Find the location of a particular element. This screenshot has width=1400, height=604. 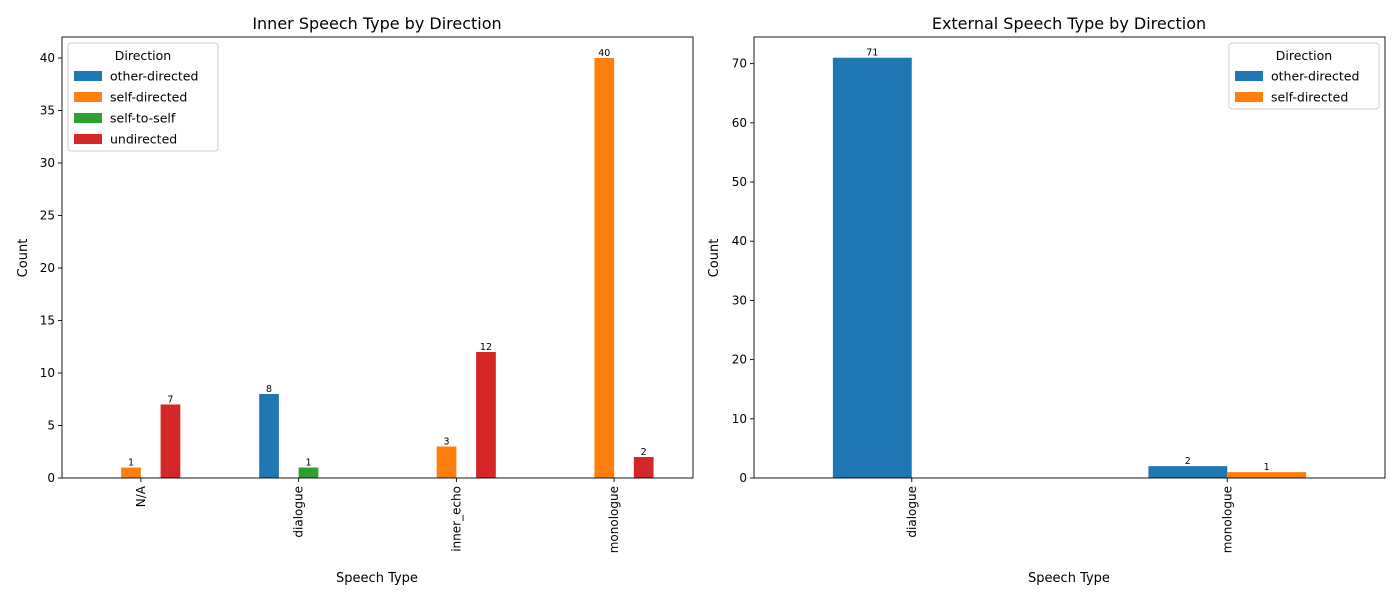

y-tick-label: 5 is located at coordinates (51, 426).